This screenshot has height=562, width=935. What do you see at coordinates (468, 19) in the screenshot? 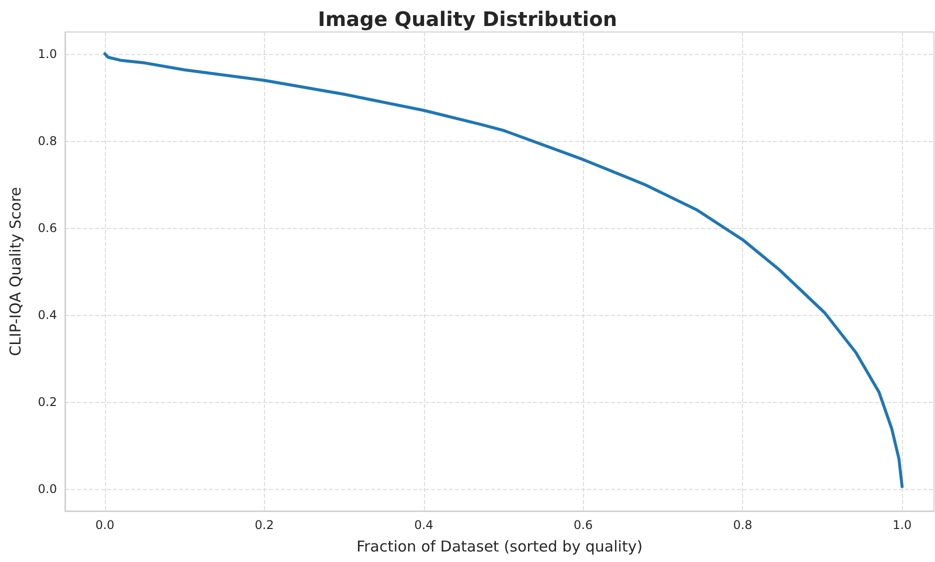
I see `chart-title: Image Quality Distribution` at bounding box center [468, 19].